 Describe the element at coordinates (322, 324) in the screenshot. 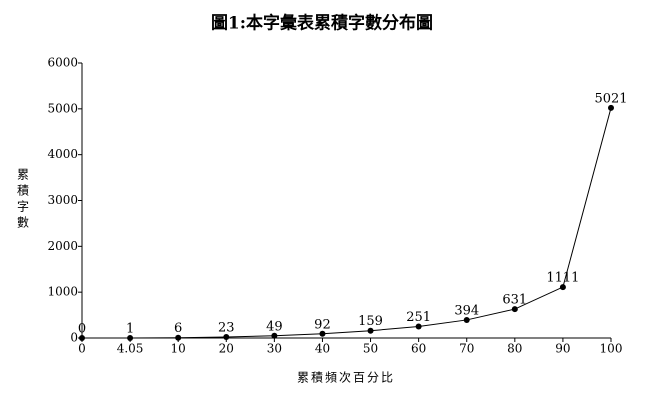

I see `data-label: 92` at that location.